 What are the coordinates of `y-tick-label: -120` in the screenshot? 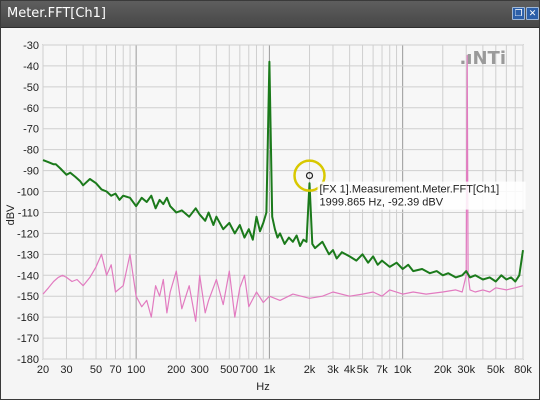 It's located at (28, 234).